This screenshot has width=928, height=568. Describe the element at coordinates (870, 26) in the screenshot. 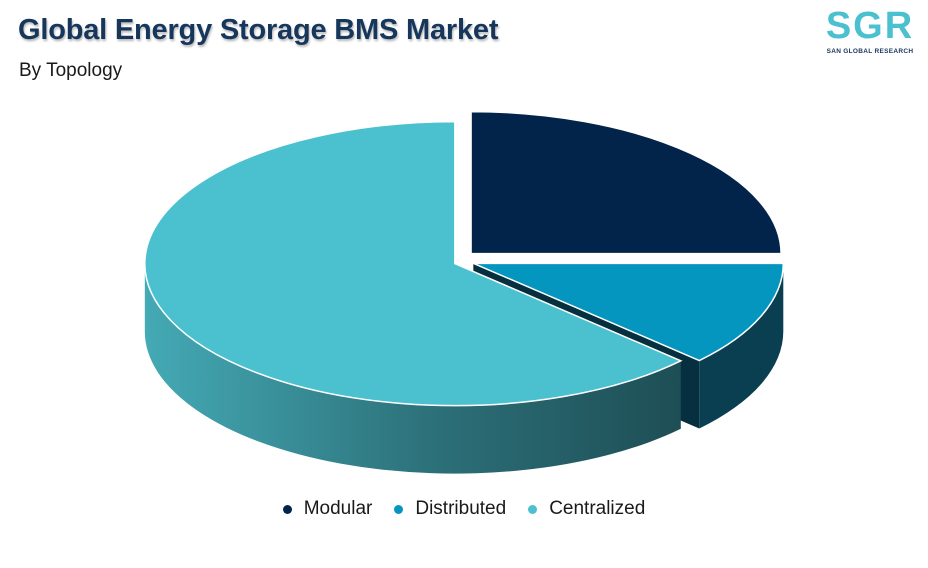

I see `logo-mark: SGR` at that location.